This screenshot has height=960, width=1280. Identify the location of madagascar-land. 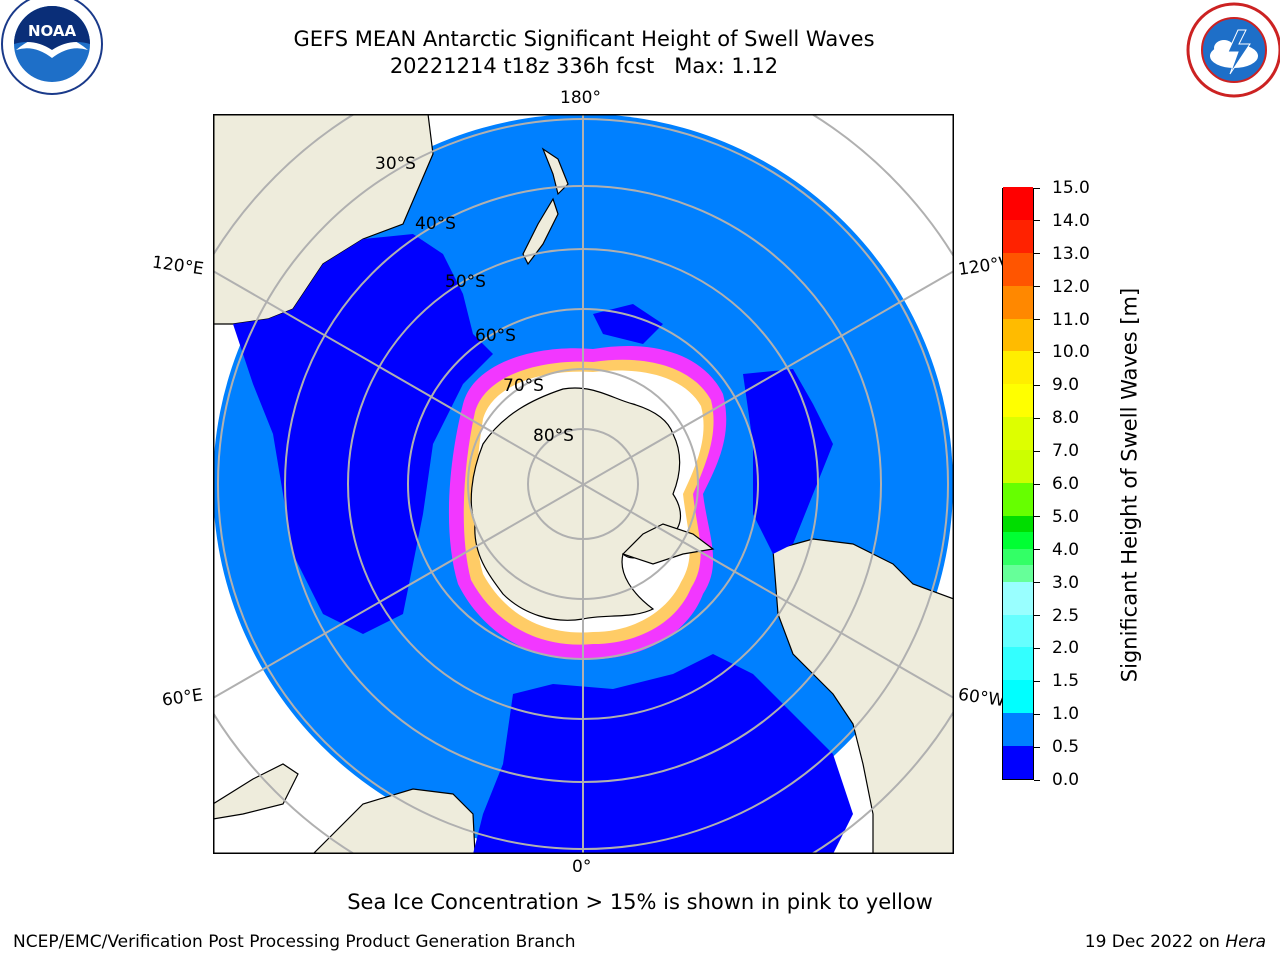
(256, 791).